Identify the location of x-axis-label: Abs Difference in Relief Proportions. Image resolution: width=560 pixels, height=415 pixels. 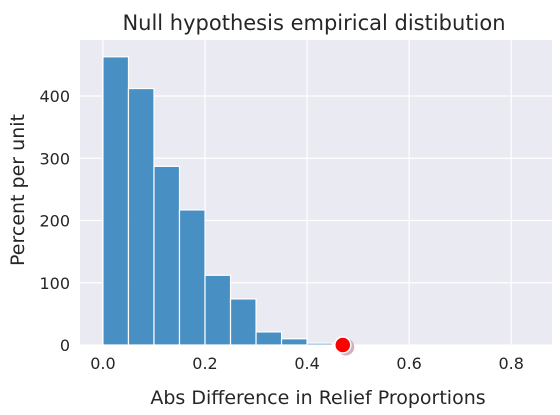
(317, 398).